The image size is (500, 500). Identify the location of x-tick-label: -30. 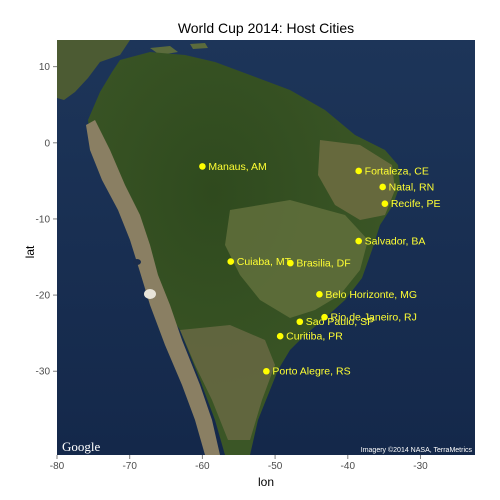
(420, 466).